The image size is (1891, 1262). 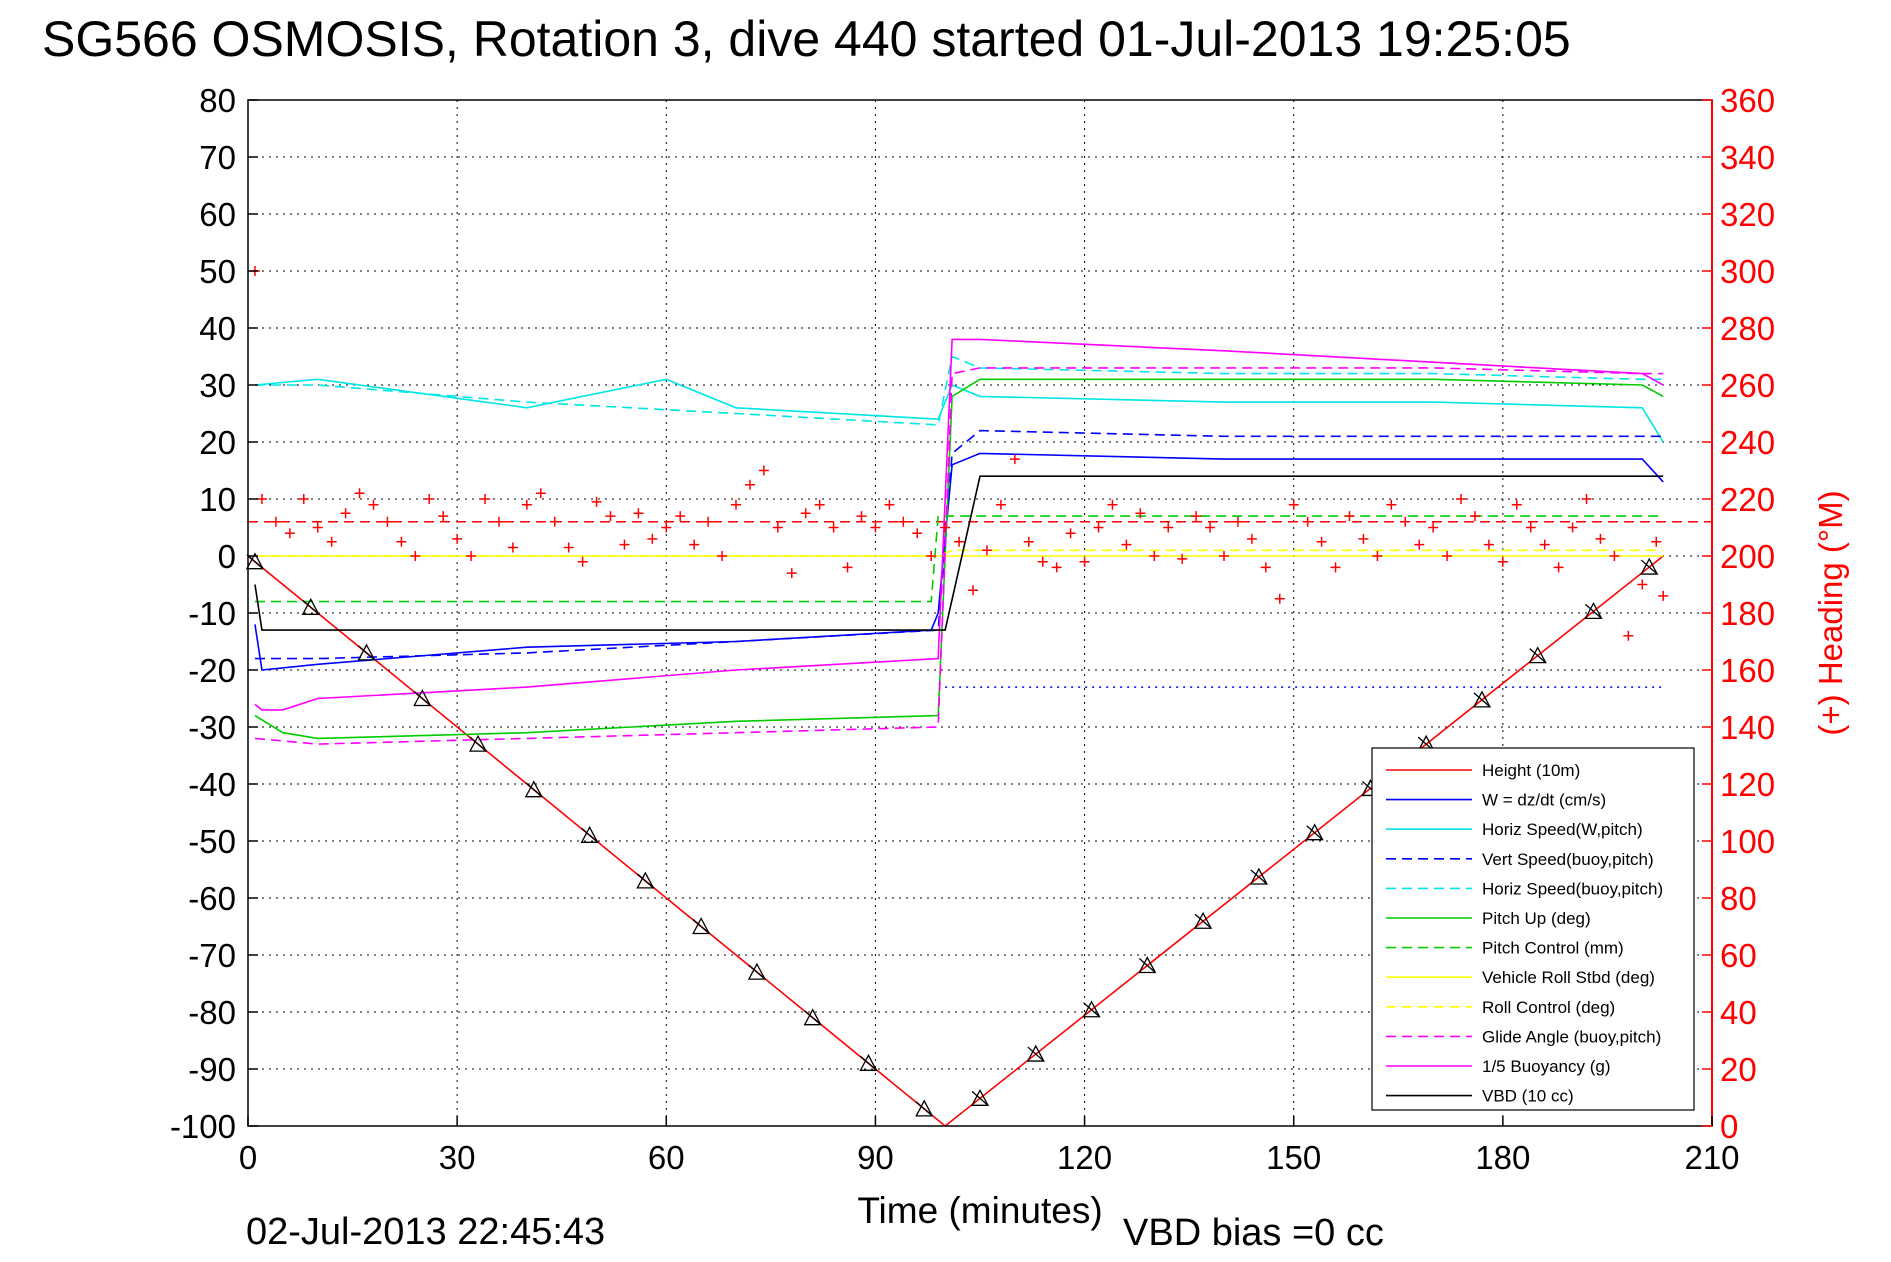 I want to click on legend-label: Vehicle Roll Stbd (deg), so click(x=1568, y=977).